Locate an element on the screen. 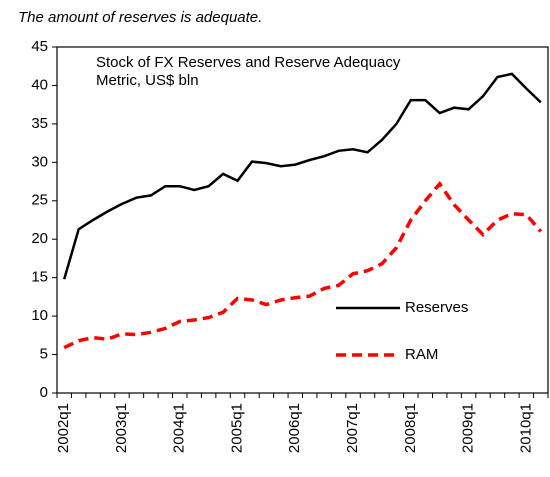  y-tick-label: 35 is located at coordinates (39, 123).